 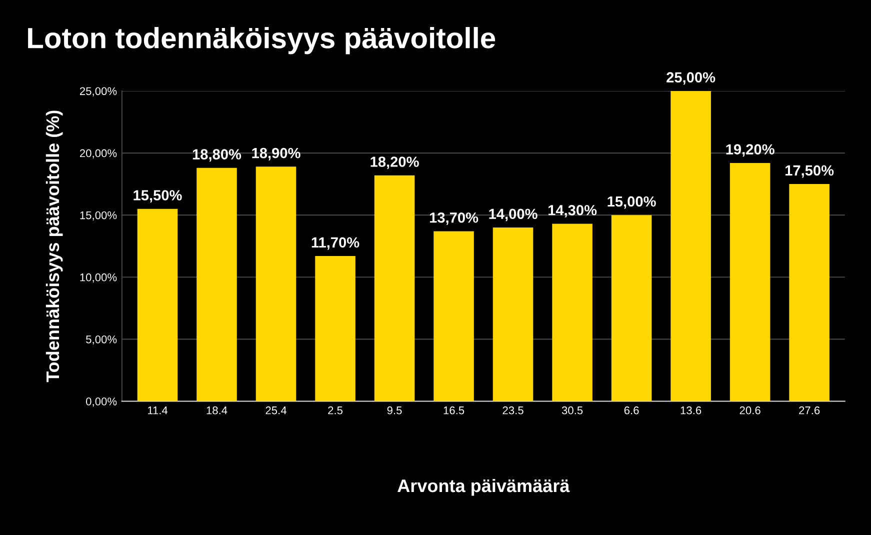 What do you see at coordinates (217, 155) in the screenshot?
I see `data-label: 18,80%` at bounding box center [217, 155].